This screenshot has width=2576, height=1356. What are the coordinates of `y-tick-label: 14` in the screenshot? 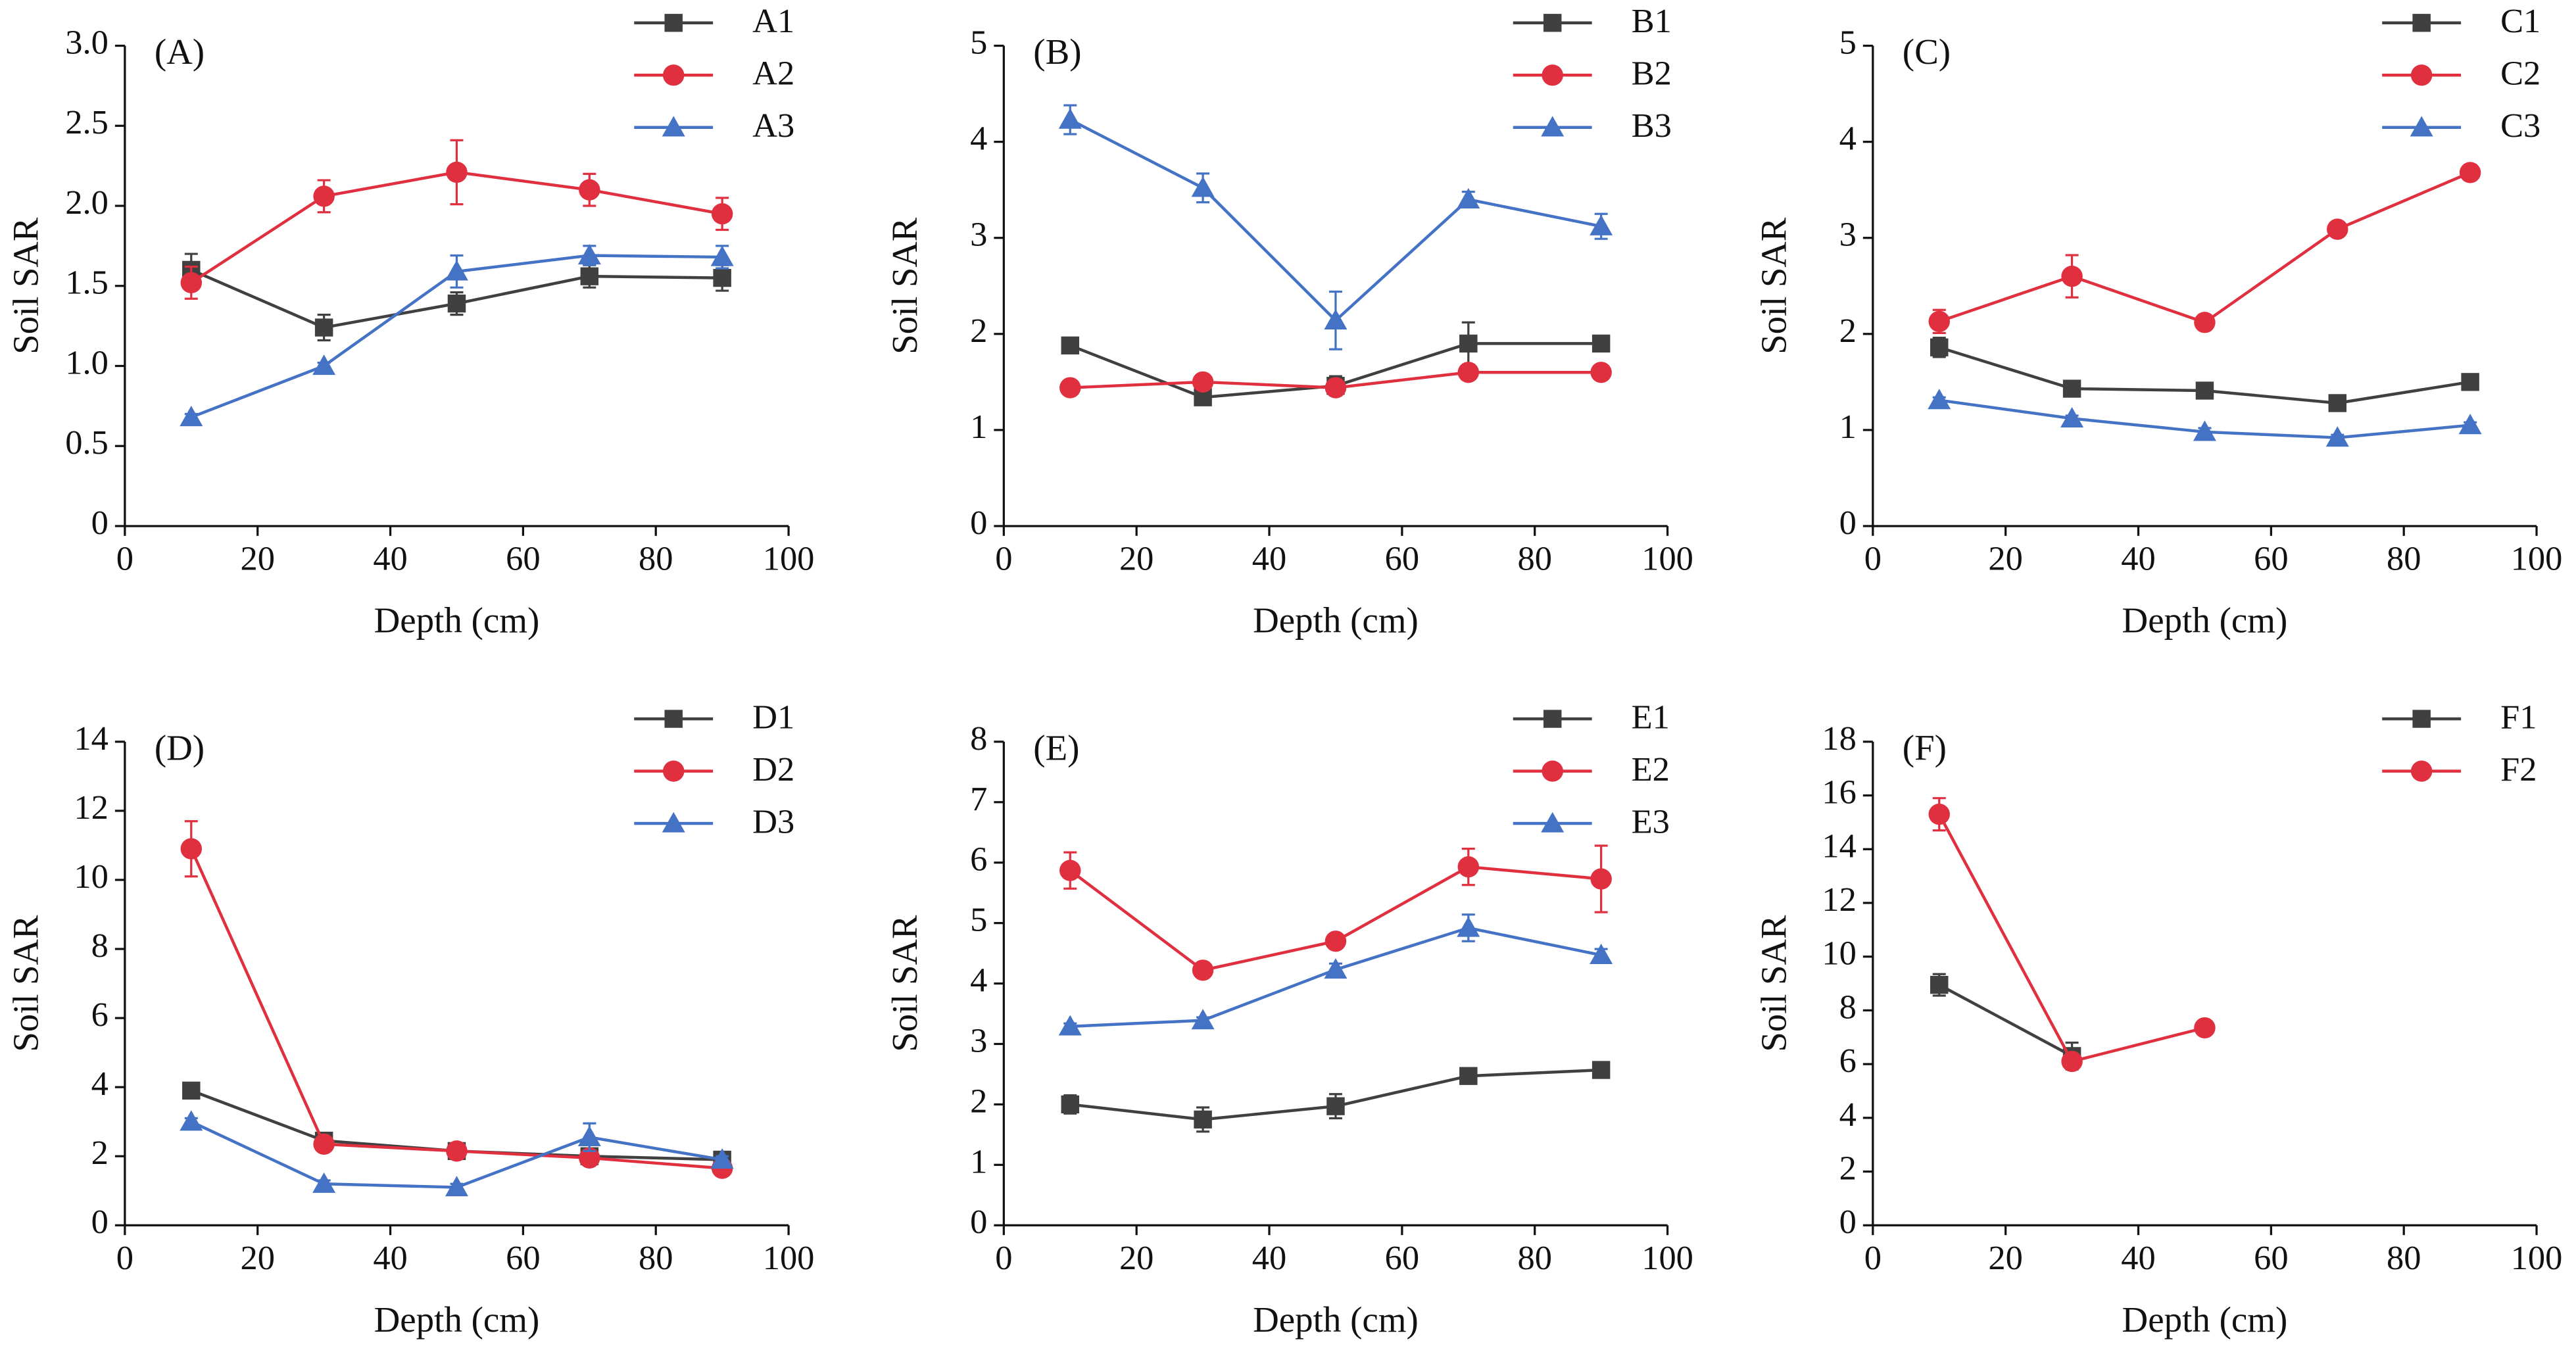 It's located at (1839, 846).